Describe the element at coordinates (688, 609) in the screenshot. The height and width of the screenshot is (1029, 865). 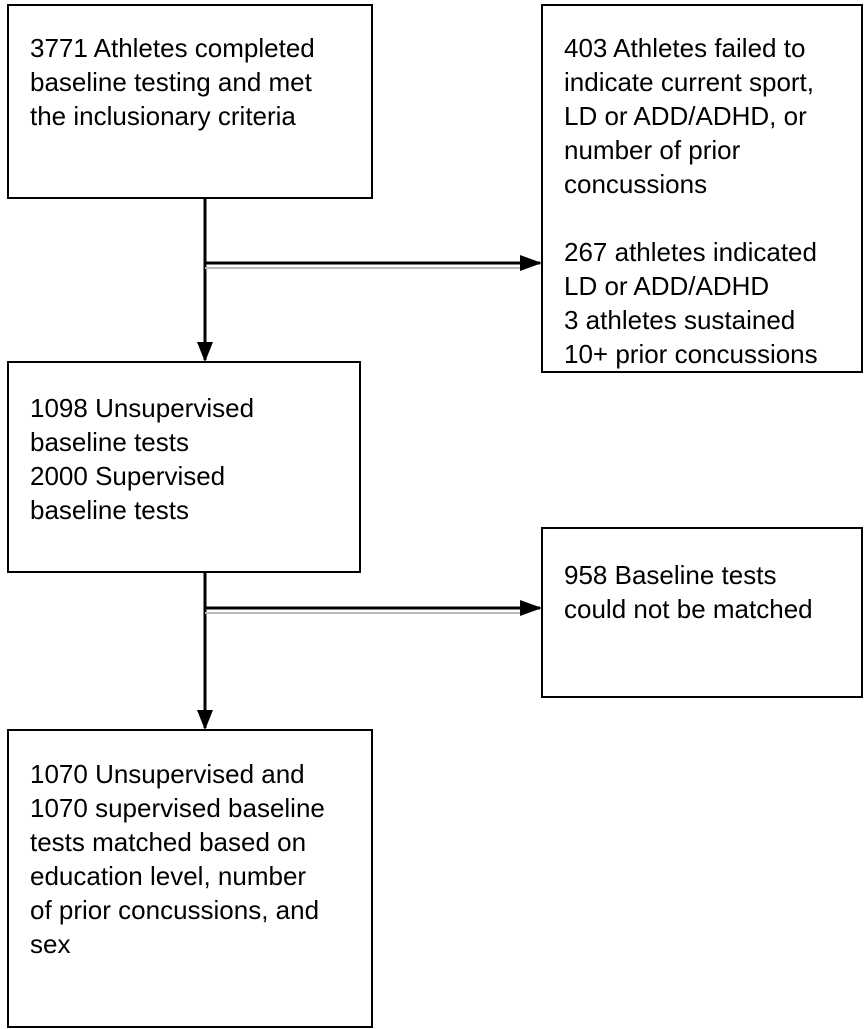
I see `node-text: could not be matched` at that location.